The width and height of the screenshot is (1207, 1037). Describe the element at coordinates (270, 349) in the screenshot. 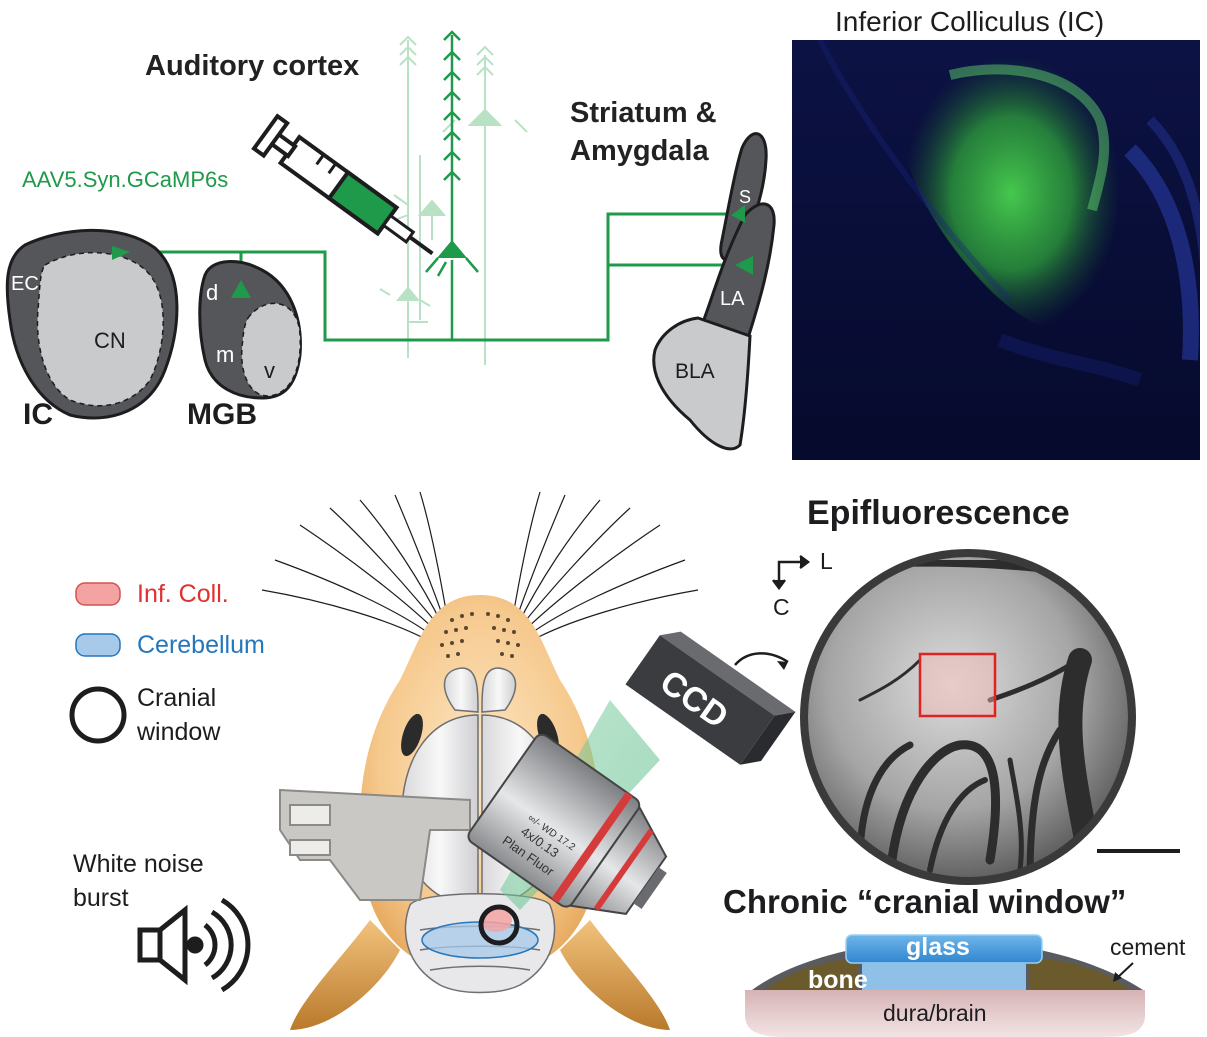

I see `mgb-ventral` at that location.